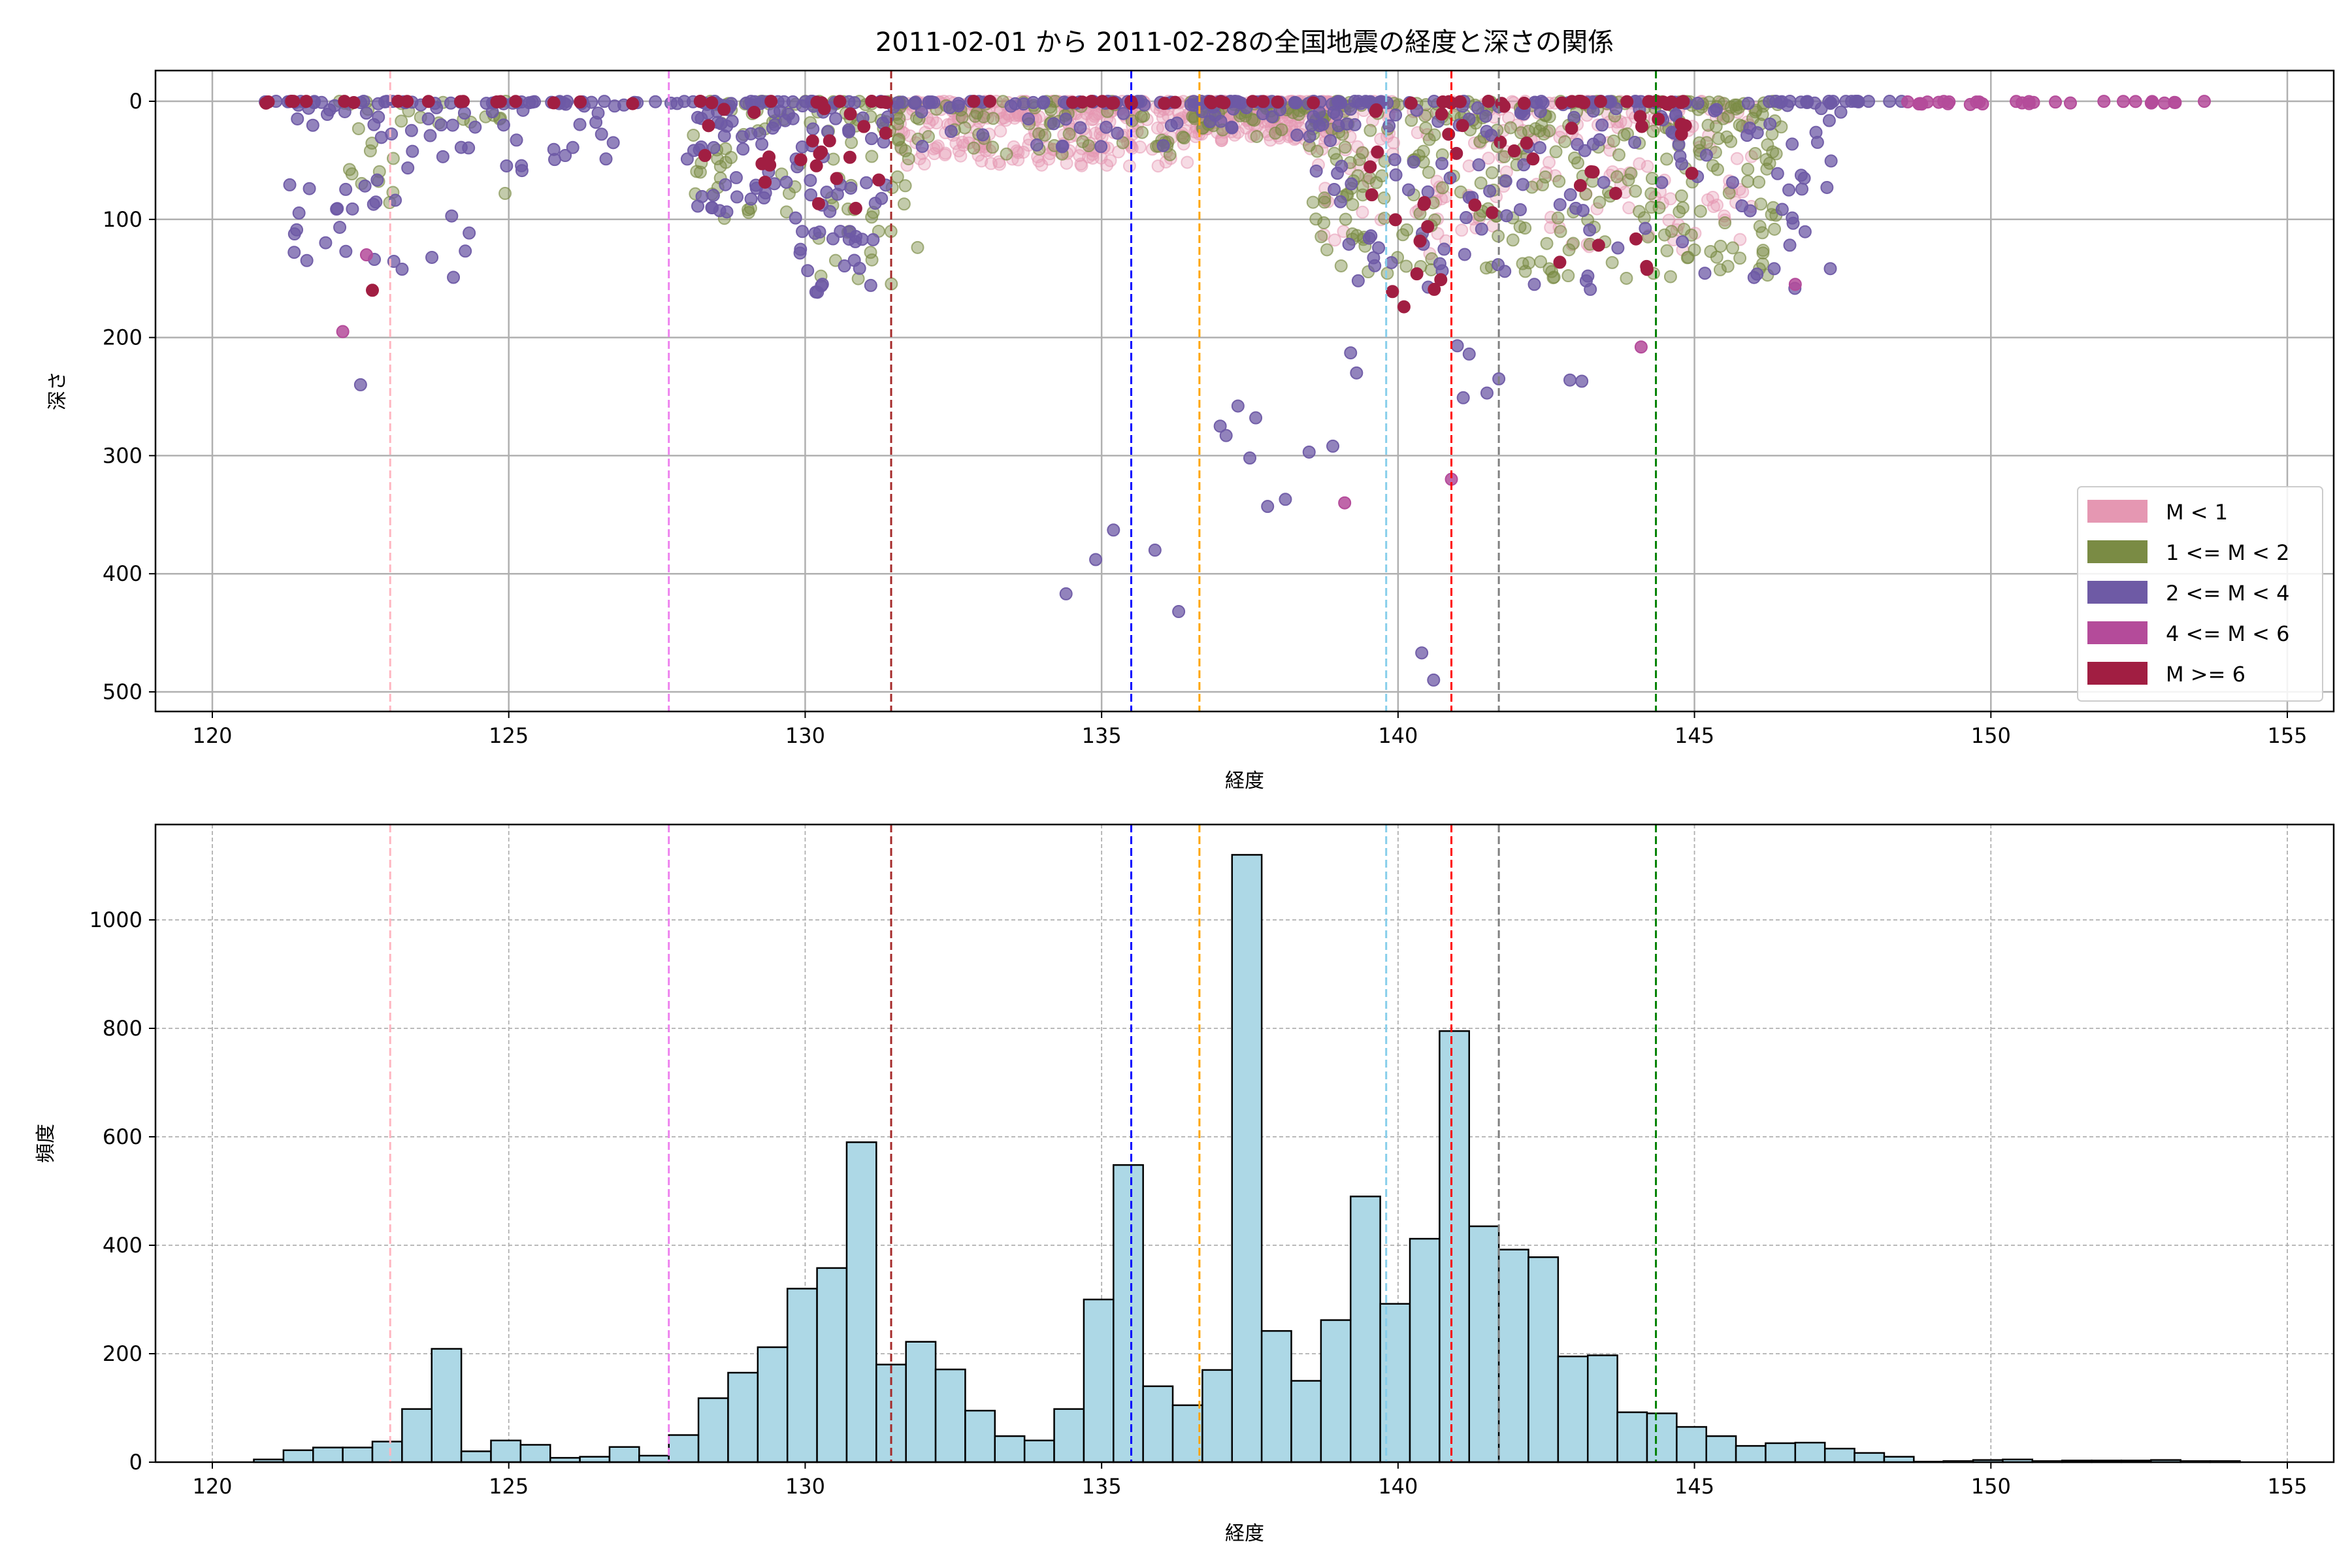 Image resolution: width=2352 pixels, height=1568 pixels. Describe the element at coordinates (2206, 674) in the screenshot. I see `legend-label: M >= 6` at that location.